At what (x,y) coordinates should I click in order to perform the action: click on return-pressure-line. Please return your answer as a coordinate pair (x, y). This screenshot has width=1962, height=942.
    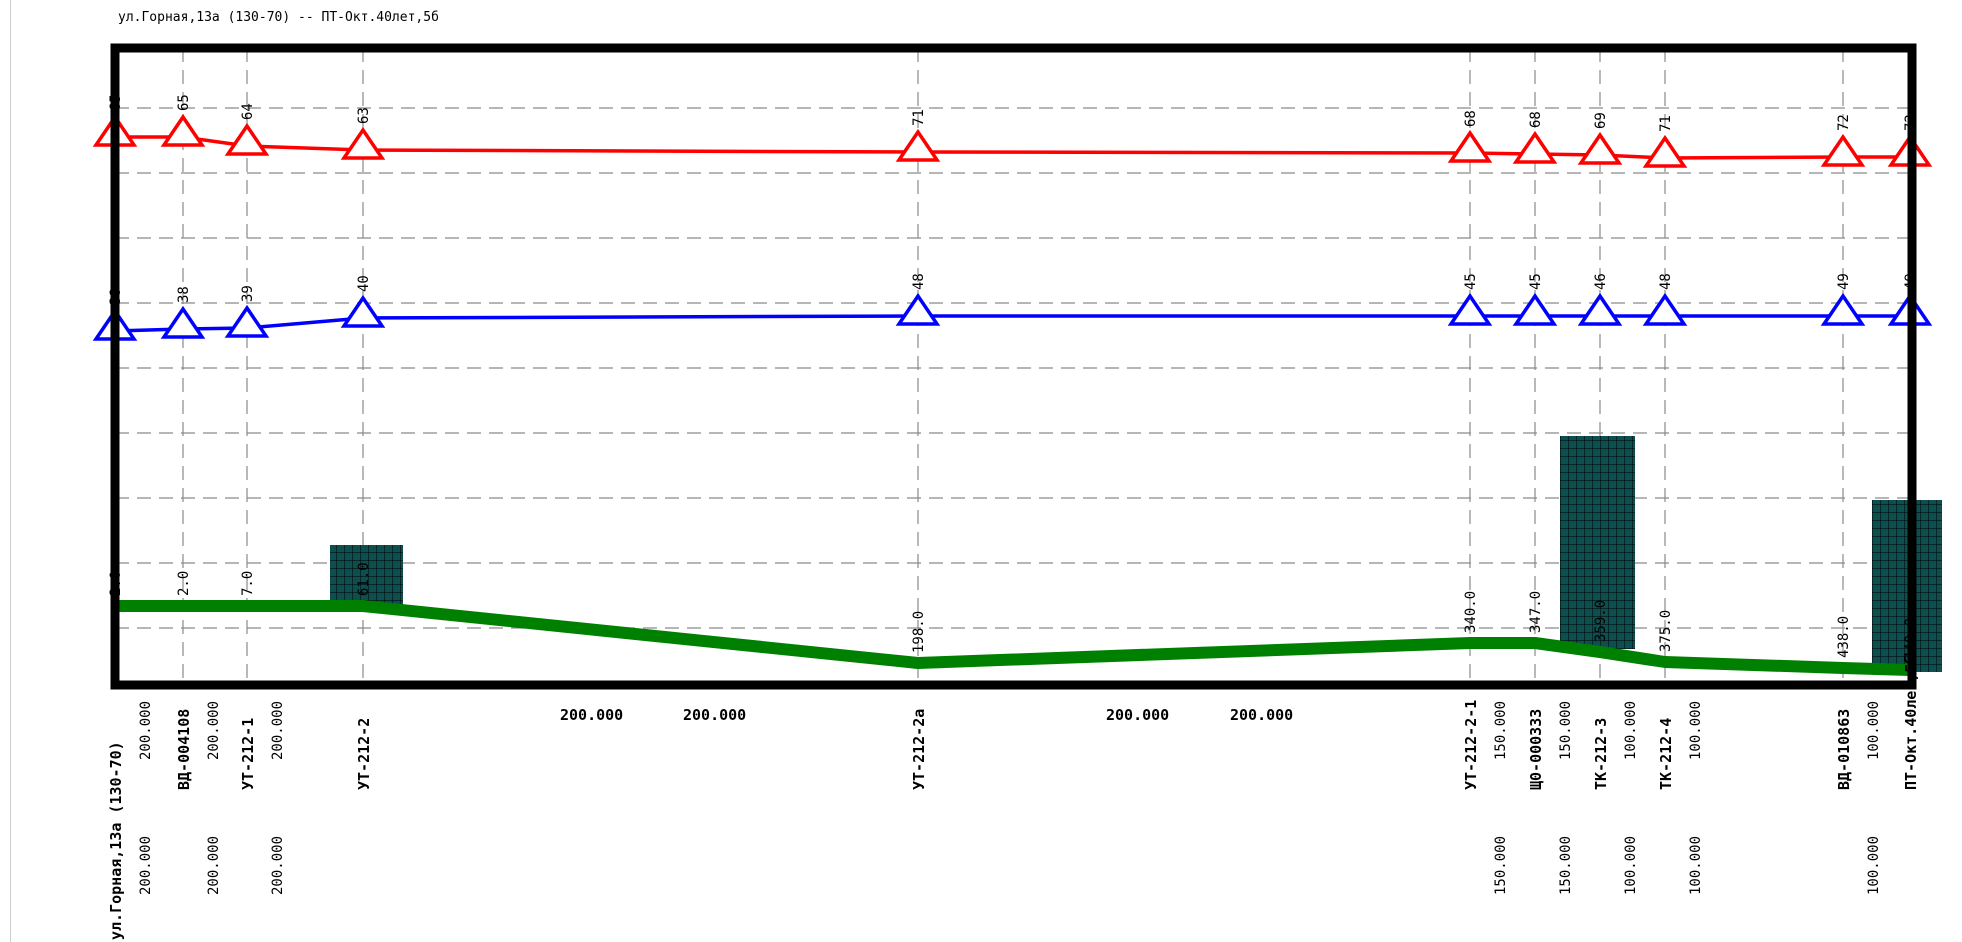
    Looking at the image, I should click on (1012, 316).